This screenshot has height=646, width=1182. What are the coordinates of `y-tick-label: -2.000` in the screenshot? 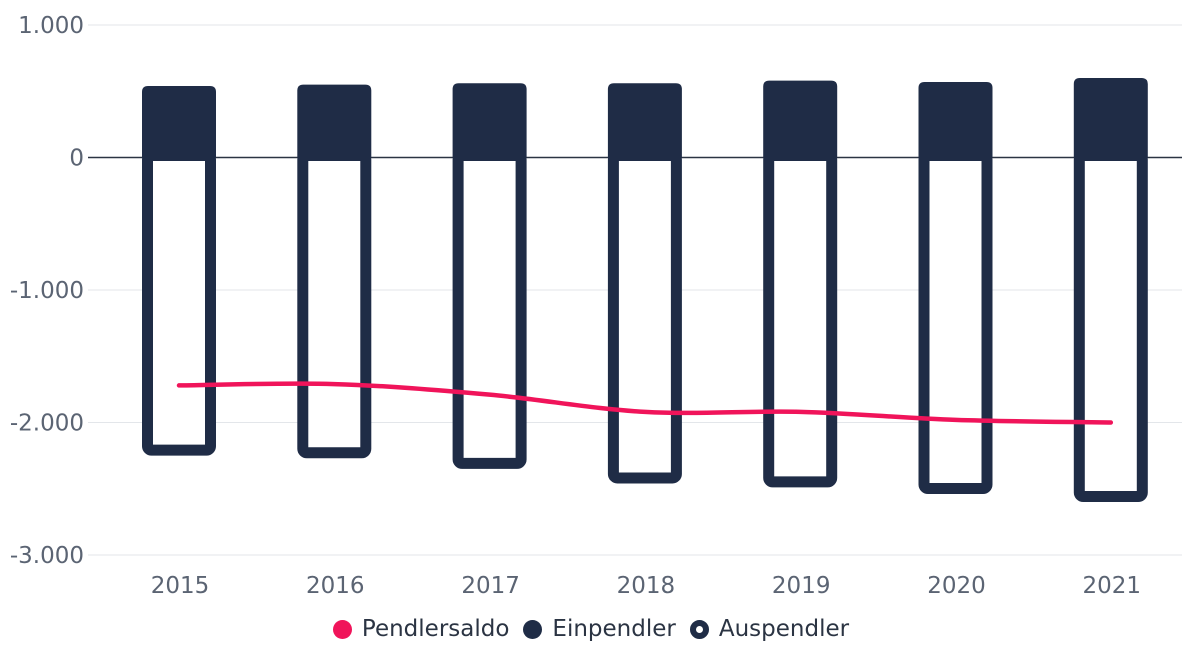 It's located at (47, 424).